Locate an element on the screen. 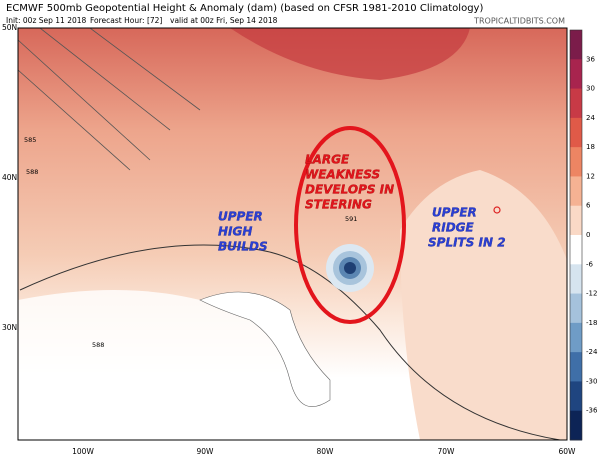 This screenshot has height=461, width=600. colorbar-tick-label: 18 is located at coordinates (590, 147).